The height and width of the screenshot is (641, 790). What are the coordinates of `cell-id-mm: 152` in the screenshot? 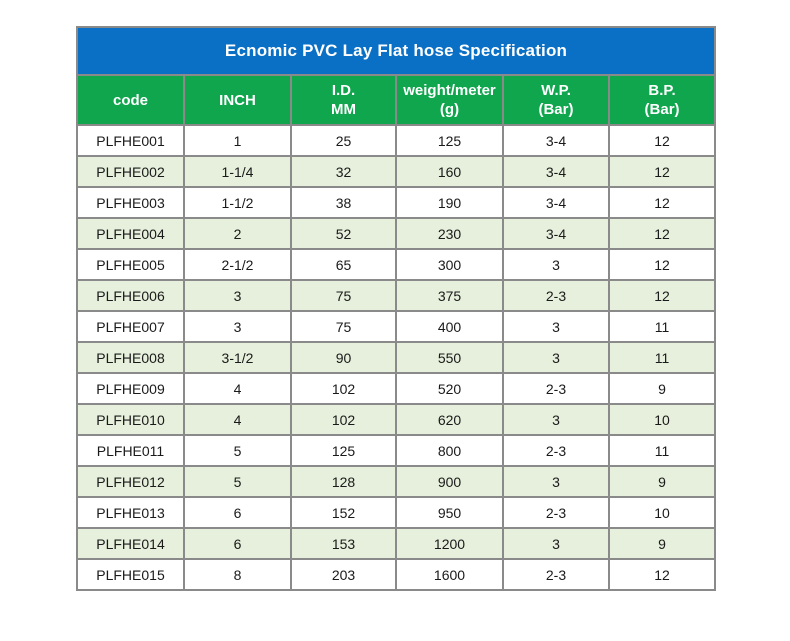 It's located at (343, 512).